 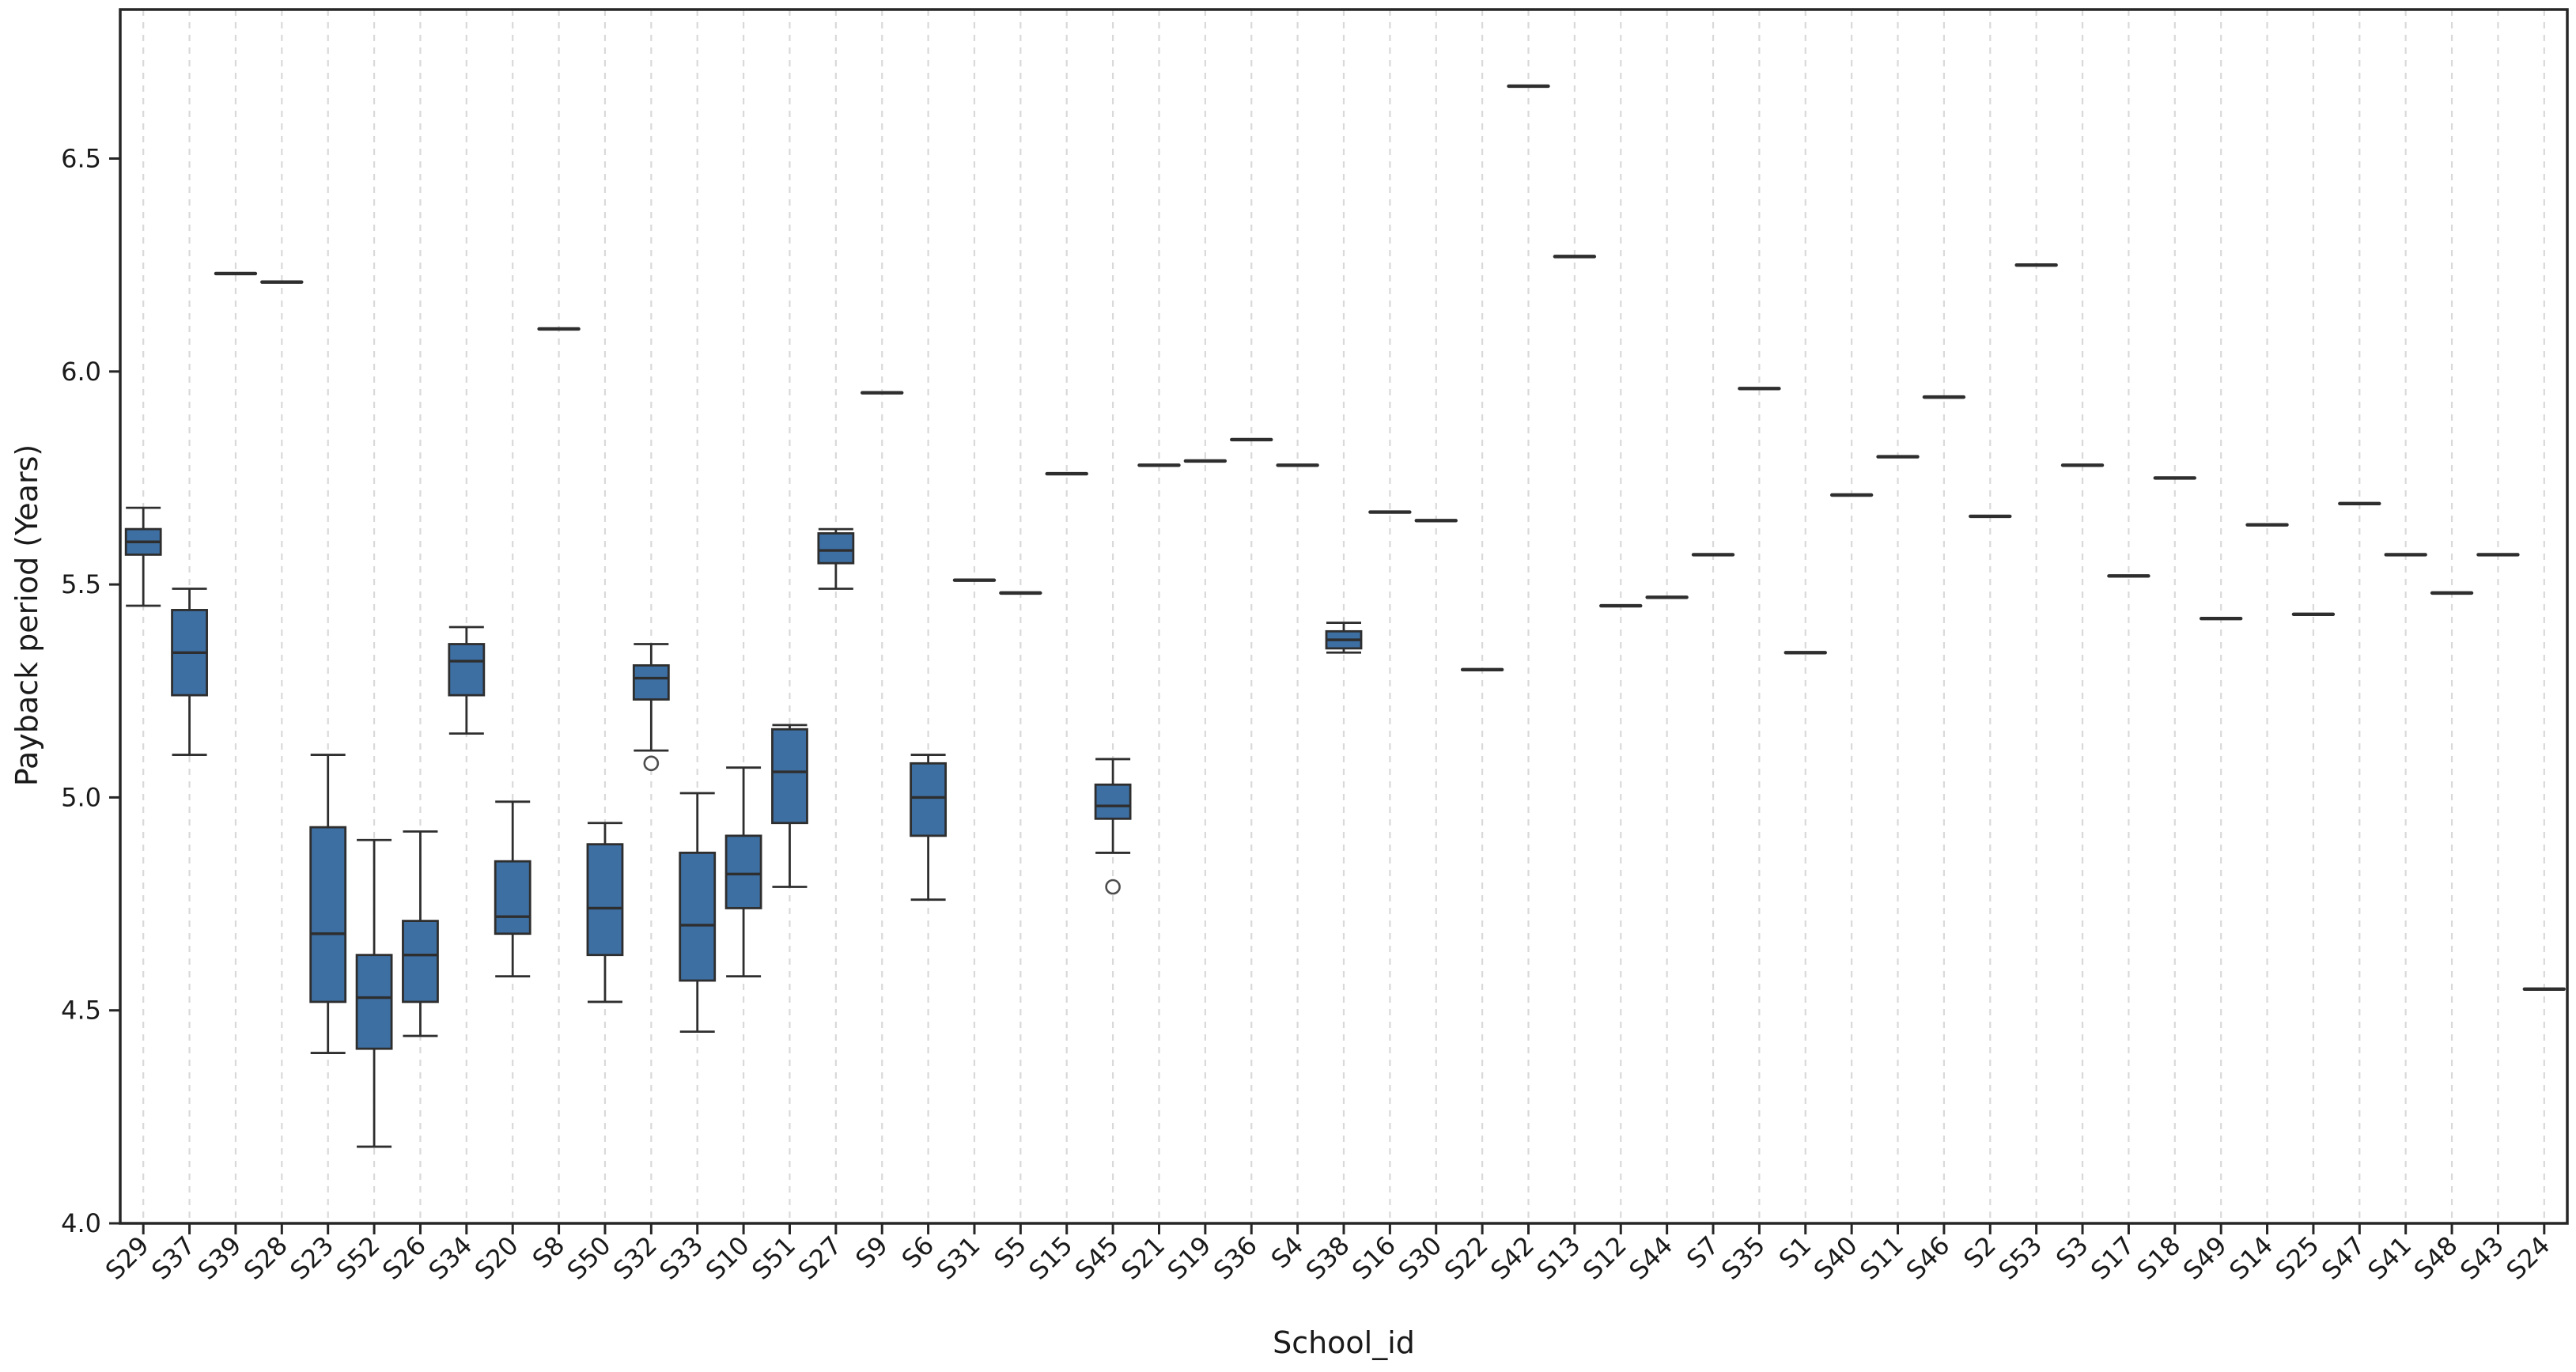 I want to click on box-S52, so click(x=374, y=1002).